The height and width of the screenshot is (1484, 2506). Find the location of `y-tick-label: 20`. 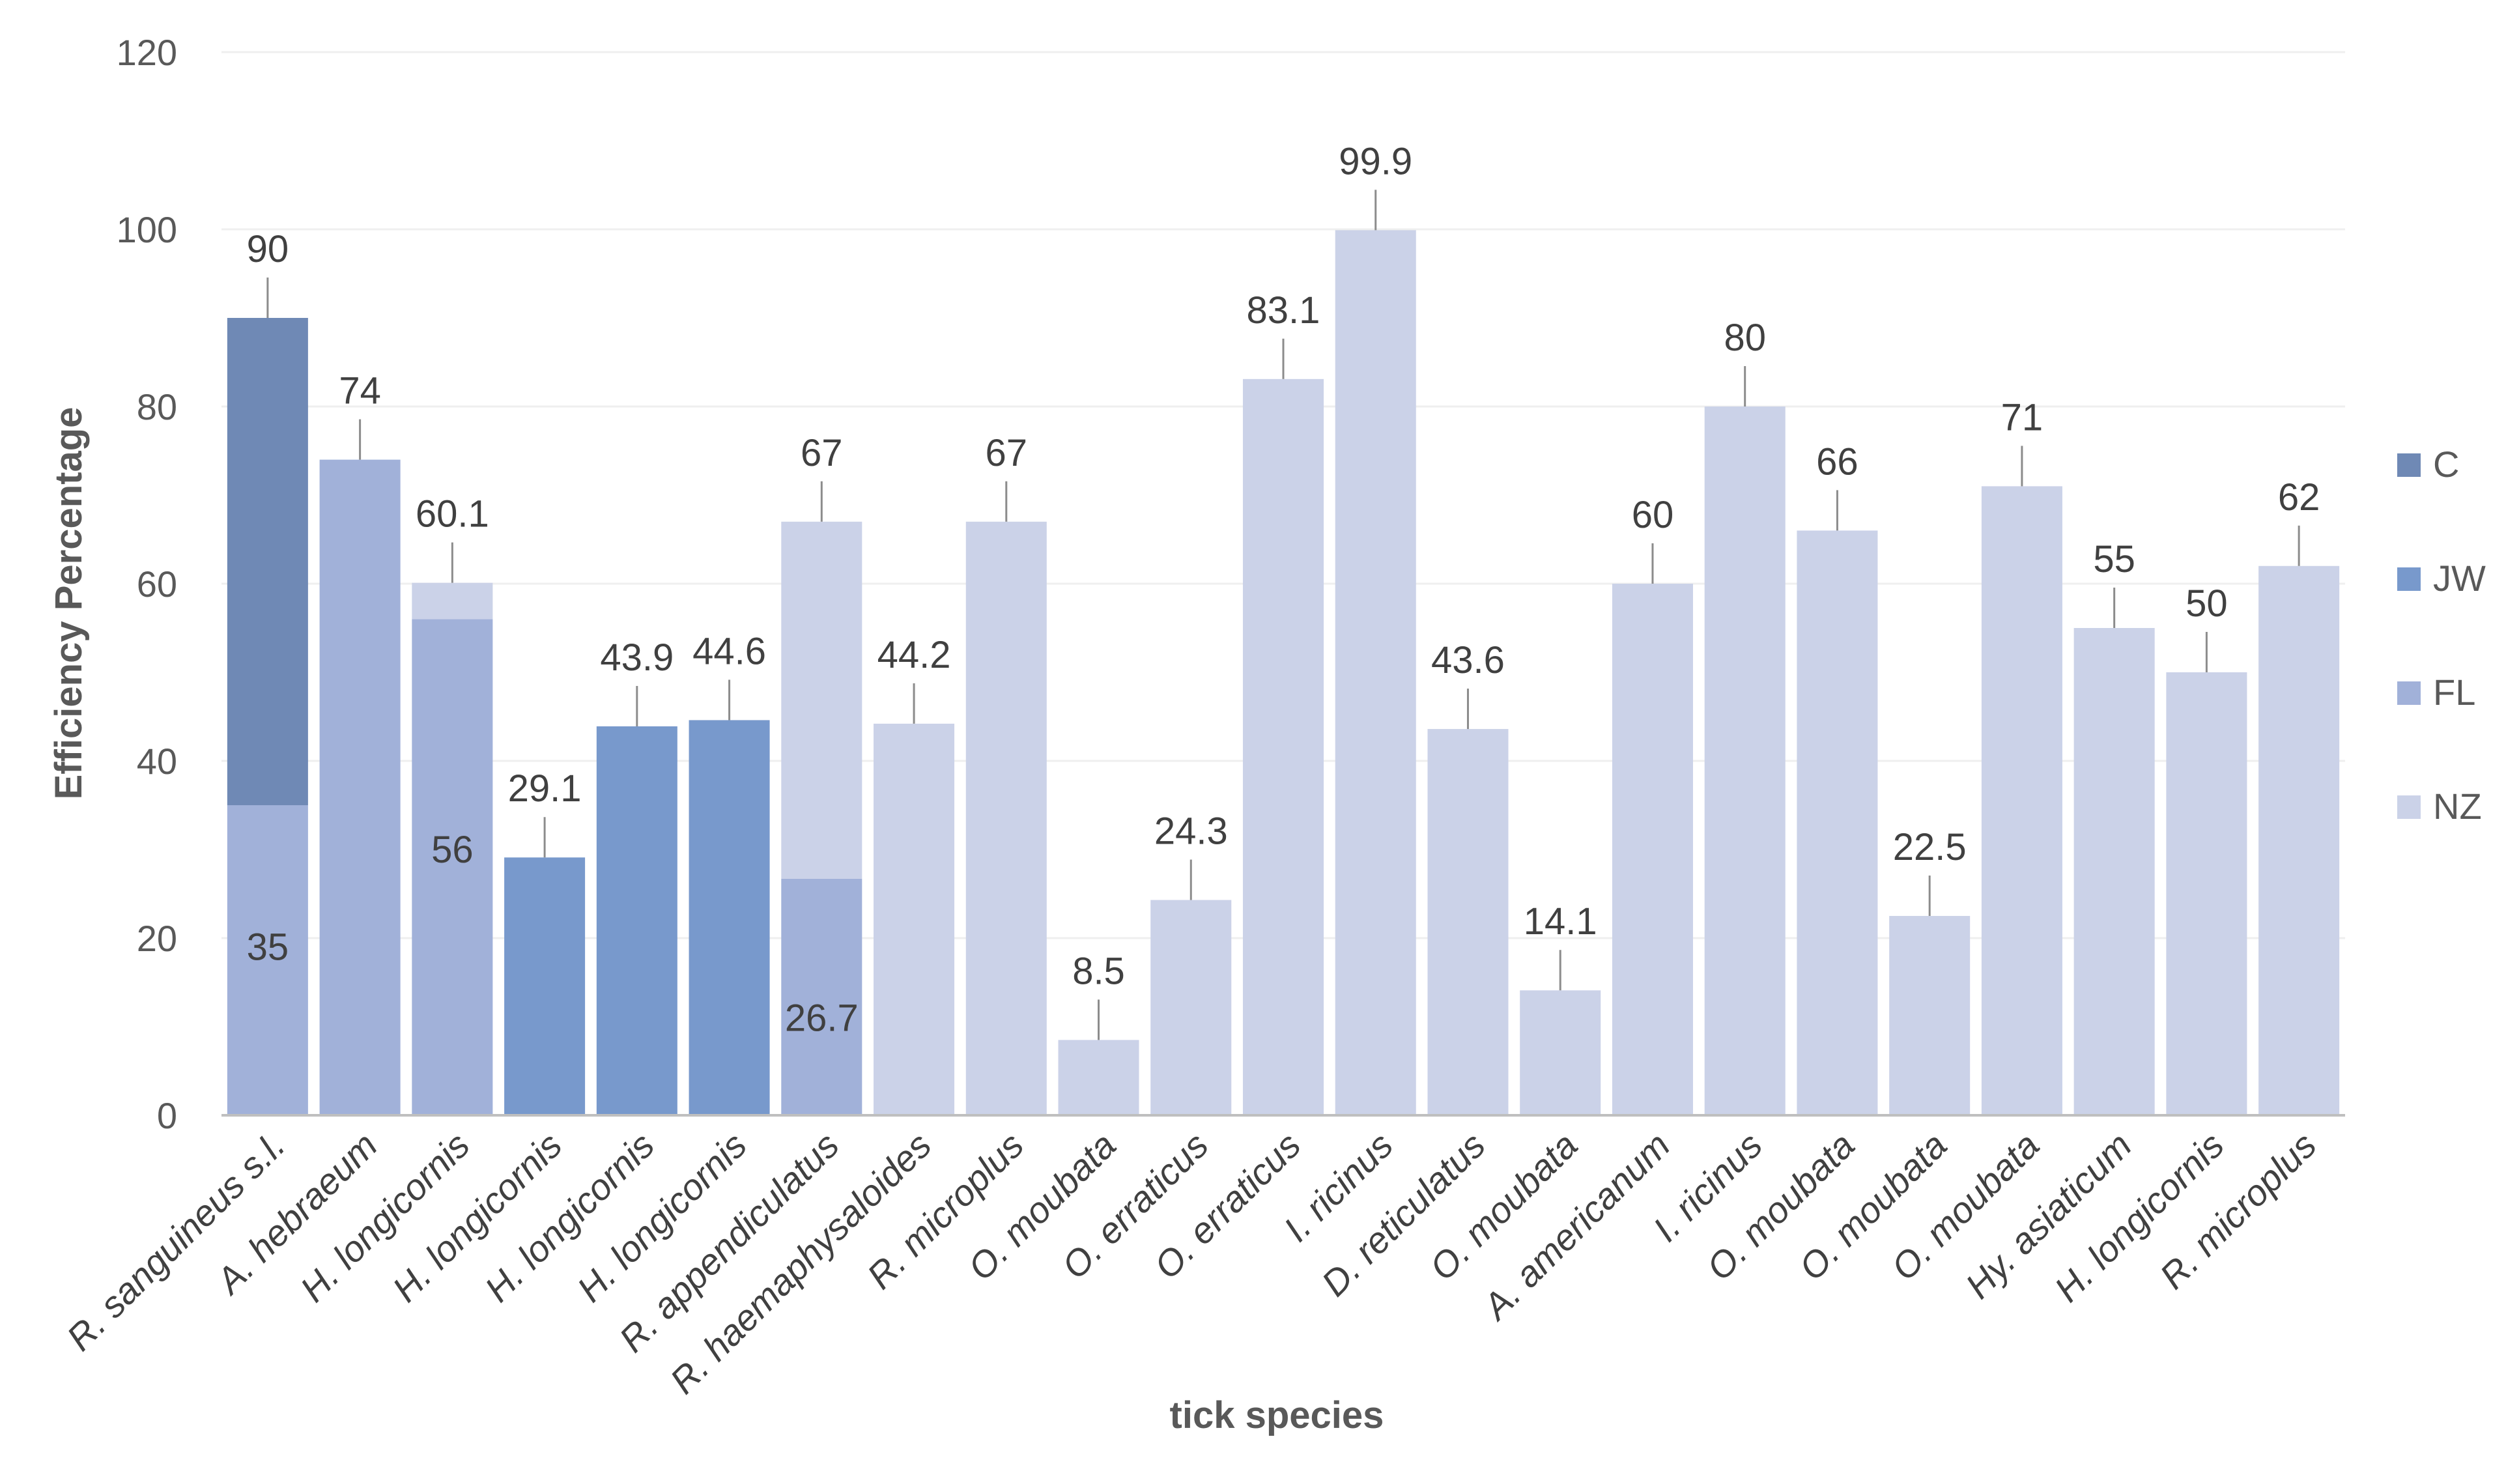

y-tick-label: 20 is located at coordinates (157, 939).